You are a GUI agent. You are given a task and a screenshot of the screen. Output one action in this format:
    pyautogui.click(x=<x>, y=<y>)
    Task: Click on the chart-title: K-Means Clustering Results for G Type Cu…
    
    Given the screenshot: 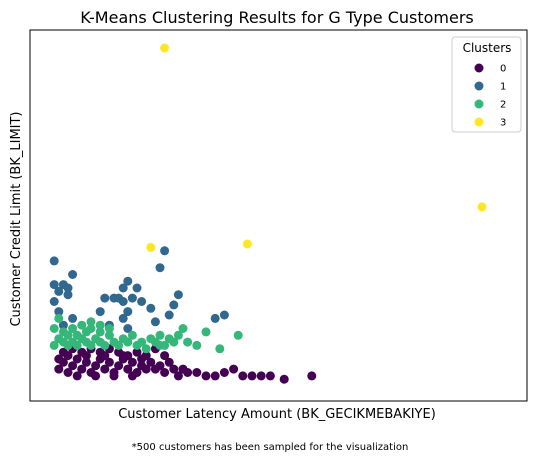 What is the action you would take?
    pyautogui.click(x=277, y=17)
    